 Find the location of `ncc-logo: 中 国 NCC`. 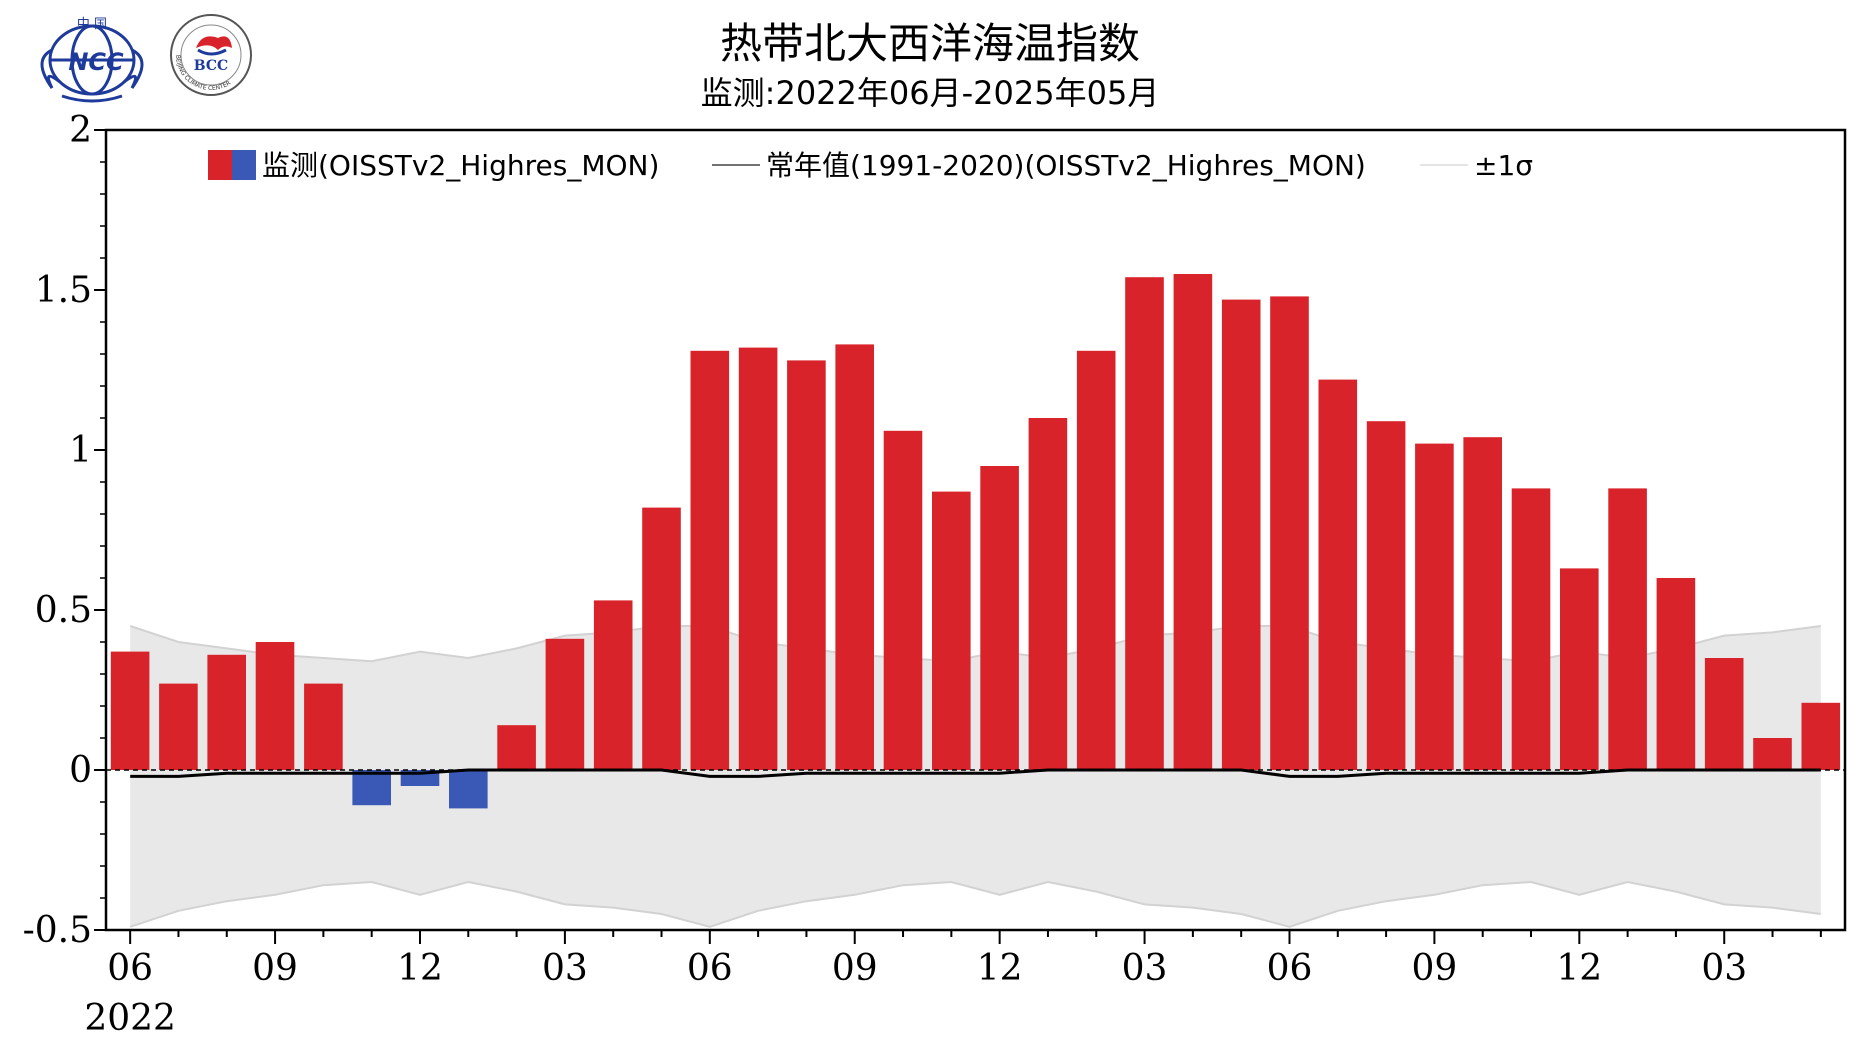

ncc-logo: 中 国 NCC is located at coordinates (92, 60).